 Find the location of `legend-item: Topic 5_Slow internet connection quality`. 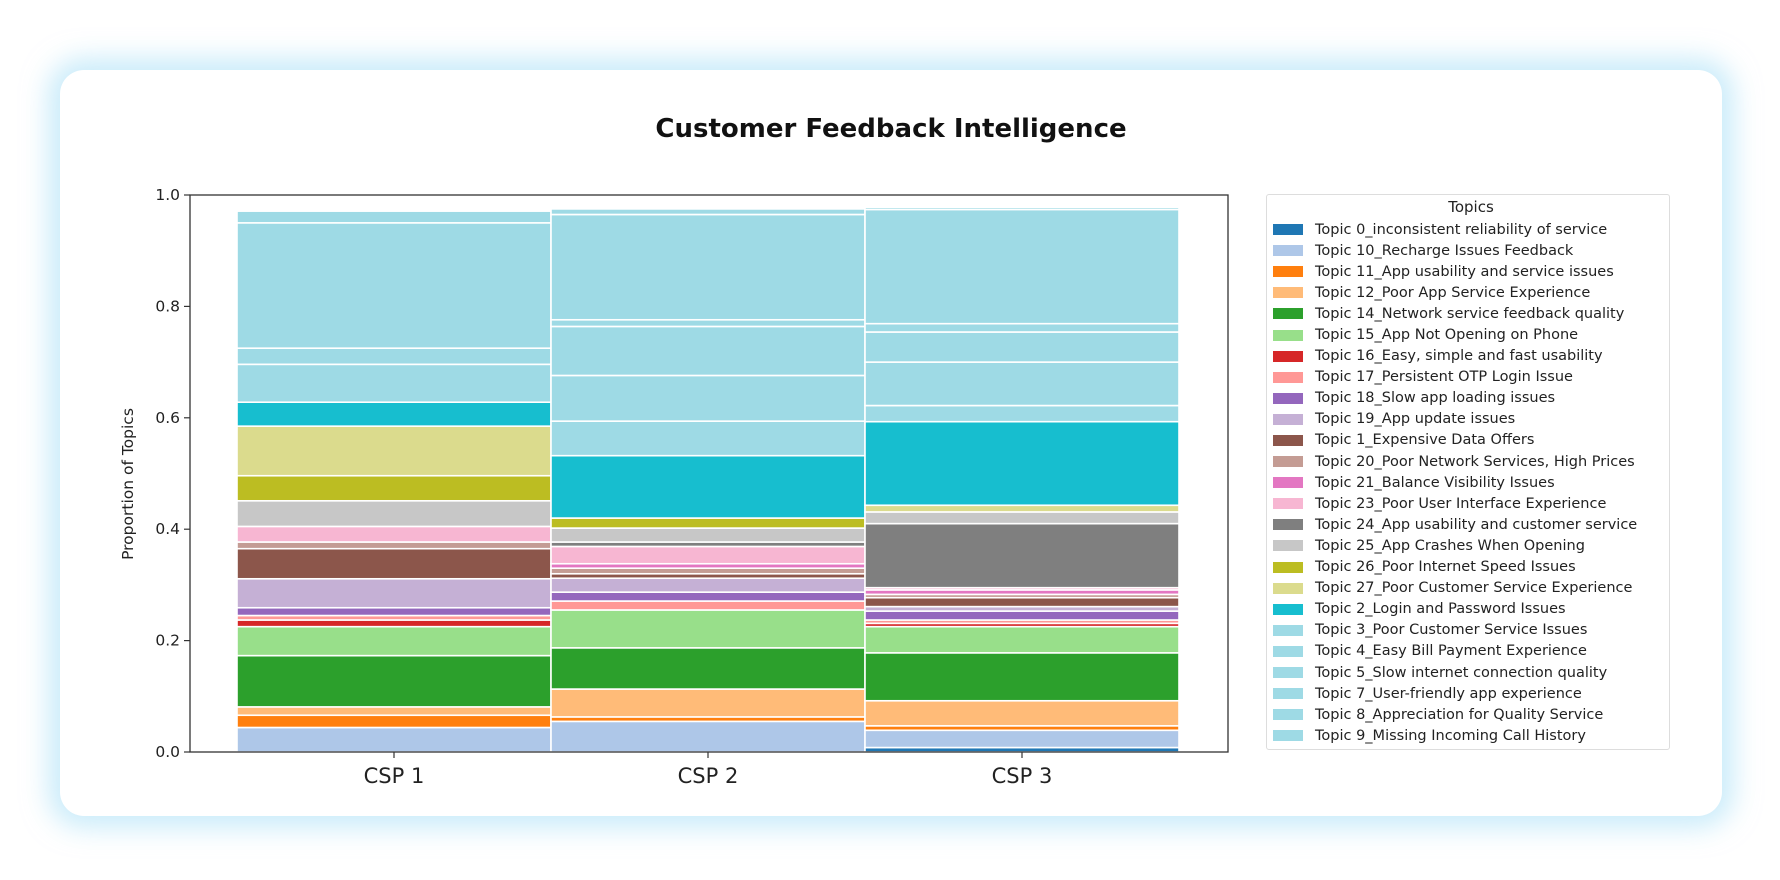

legend-item: Topic 5_Slow internet connection quality is located at coordinates (1471, 672).